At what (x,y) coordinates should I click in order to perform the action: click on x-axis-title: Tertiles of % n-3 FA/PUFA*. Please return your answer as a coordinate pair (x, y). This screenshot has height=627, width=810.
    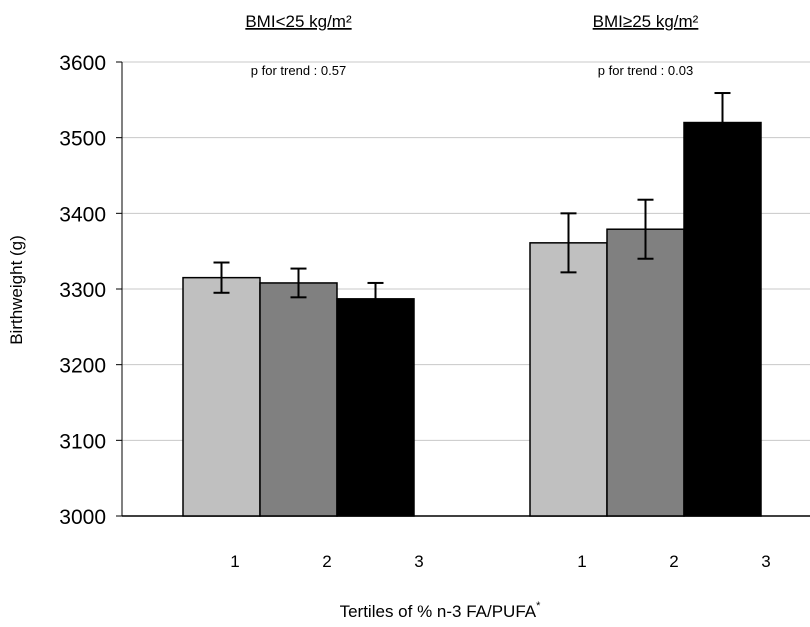
    Looking at the image, I should click on (441, 610).